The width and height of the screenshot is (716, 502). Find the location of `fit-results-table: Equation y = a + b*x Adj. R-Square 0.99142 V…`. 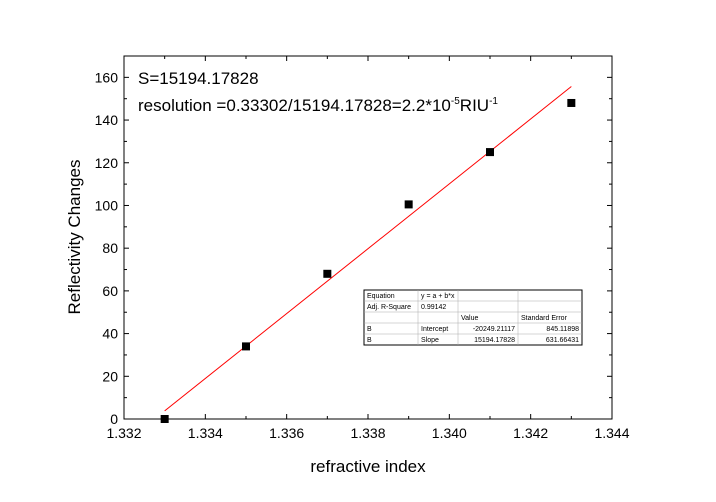

fit-results-table: Equation y = a + b*x Adj. R-Square 0.99142 V… is located at coordinates (473, 317).